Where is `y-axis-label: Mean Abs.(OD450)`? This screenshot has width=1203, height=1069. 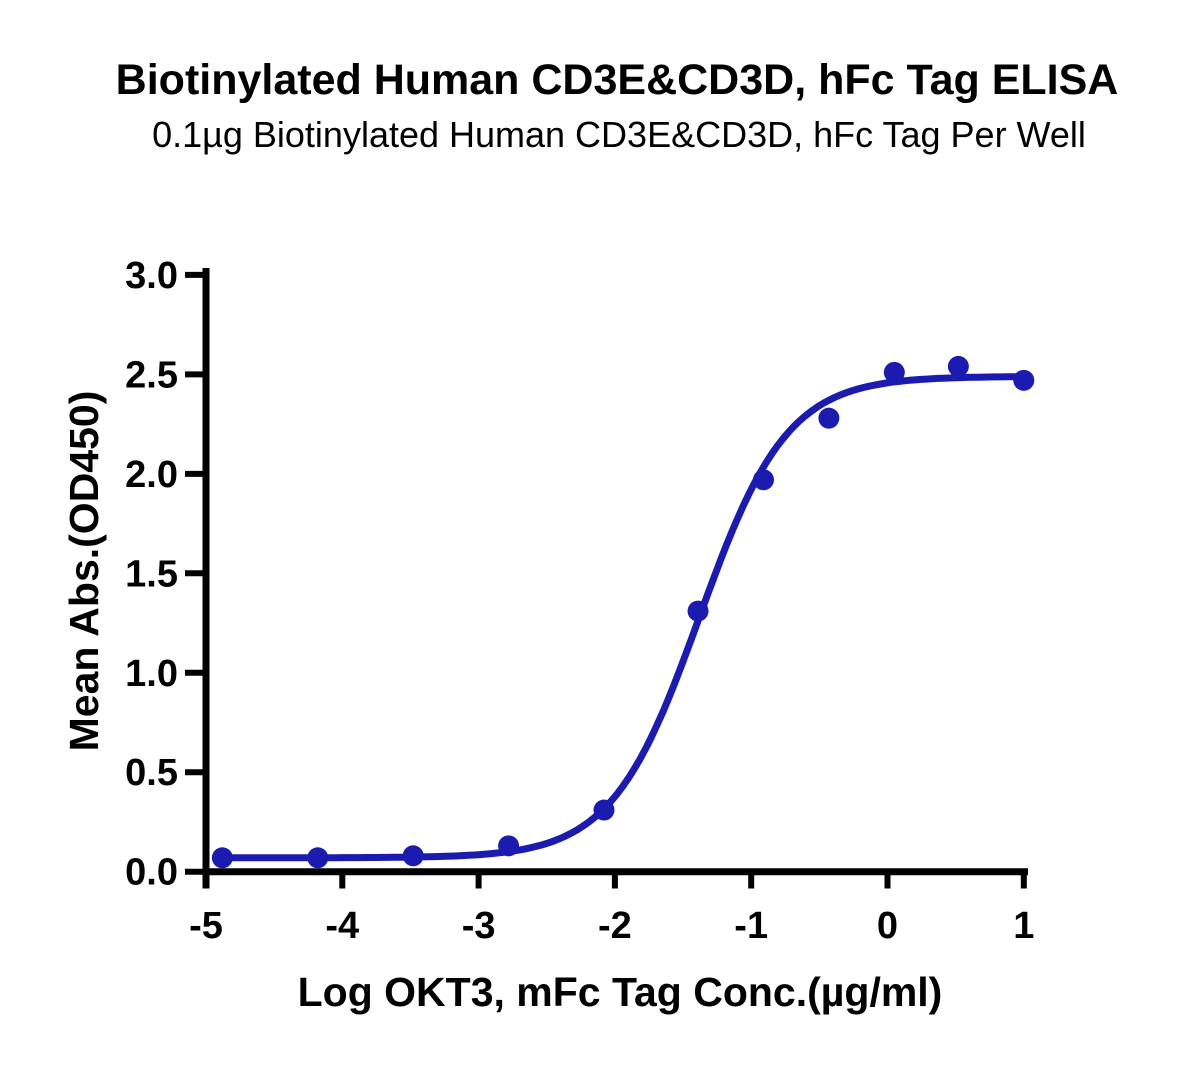 y-axis-label: Mean Abs.(OD450) is located at coordinates (84, 571).